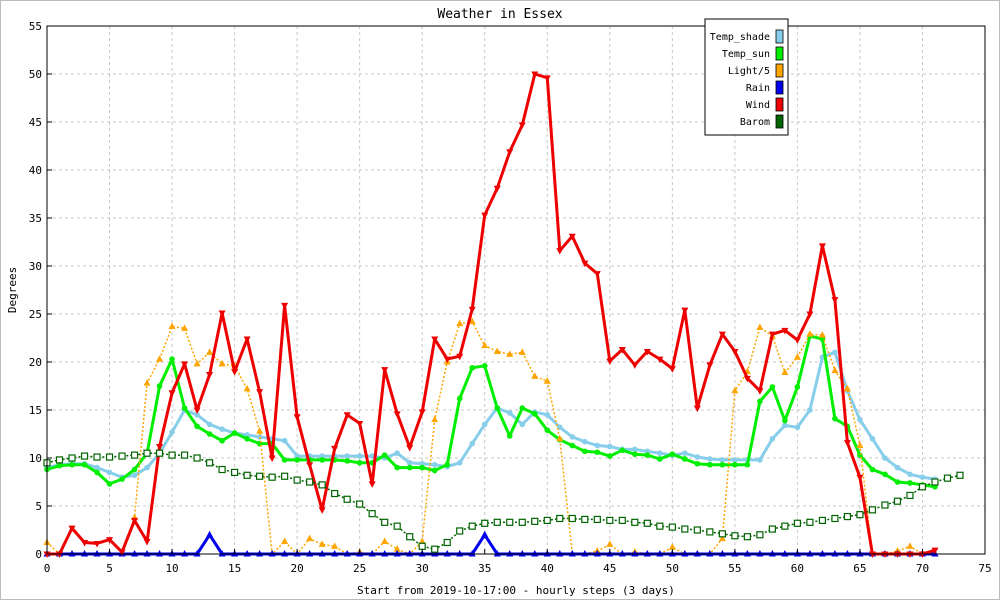 The width and height of the screenshot is (1000, 600). What do you see at coordinates (499, 14) in the screenshot?
I see `chart-title: Weather in Essex` at bounding box center [499, 14].